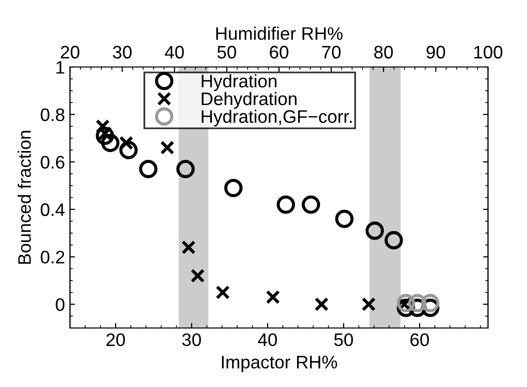  I want to click on x2-tick-label: 100, so click(488, 52).